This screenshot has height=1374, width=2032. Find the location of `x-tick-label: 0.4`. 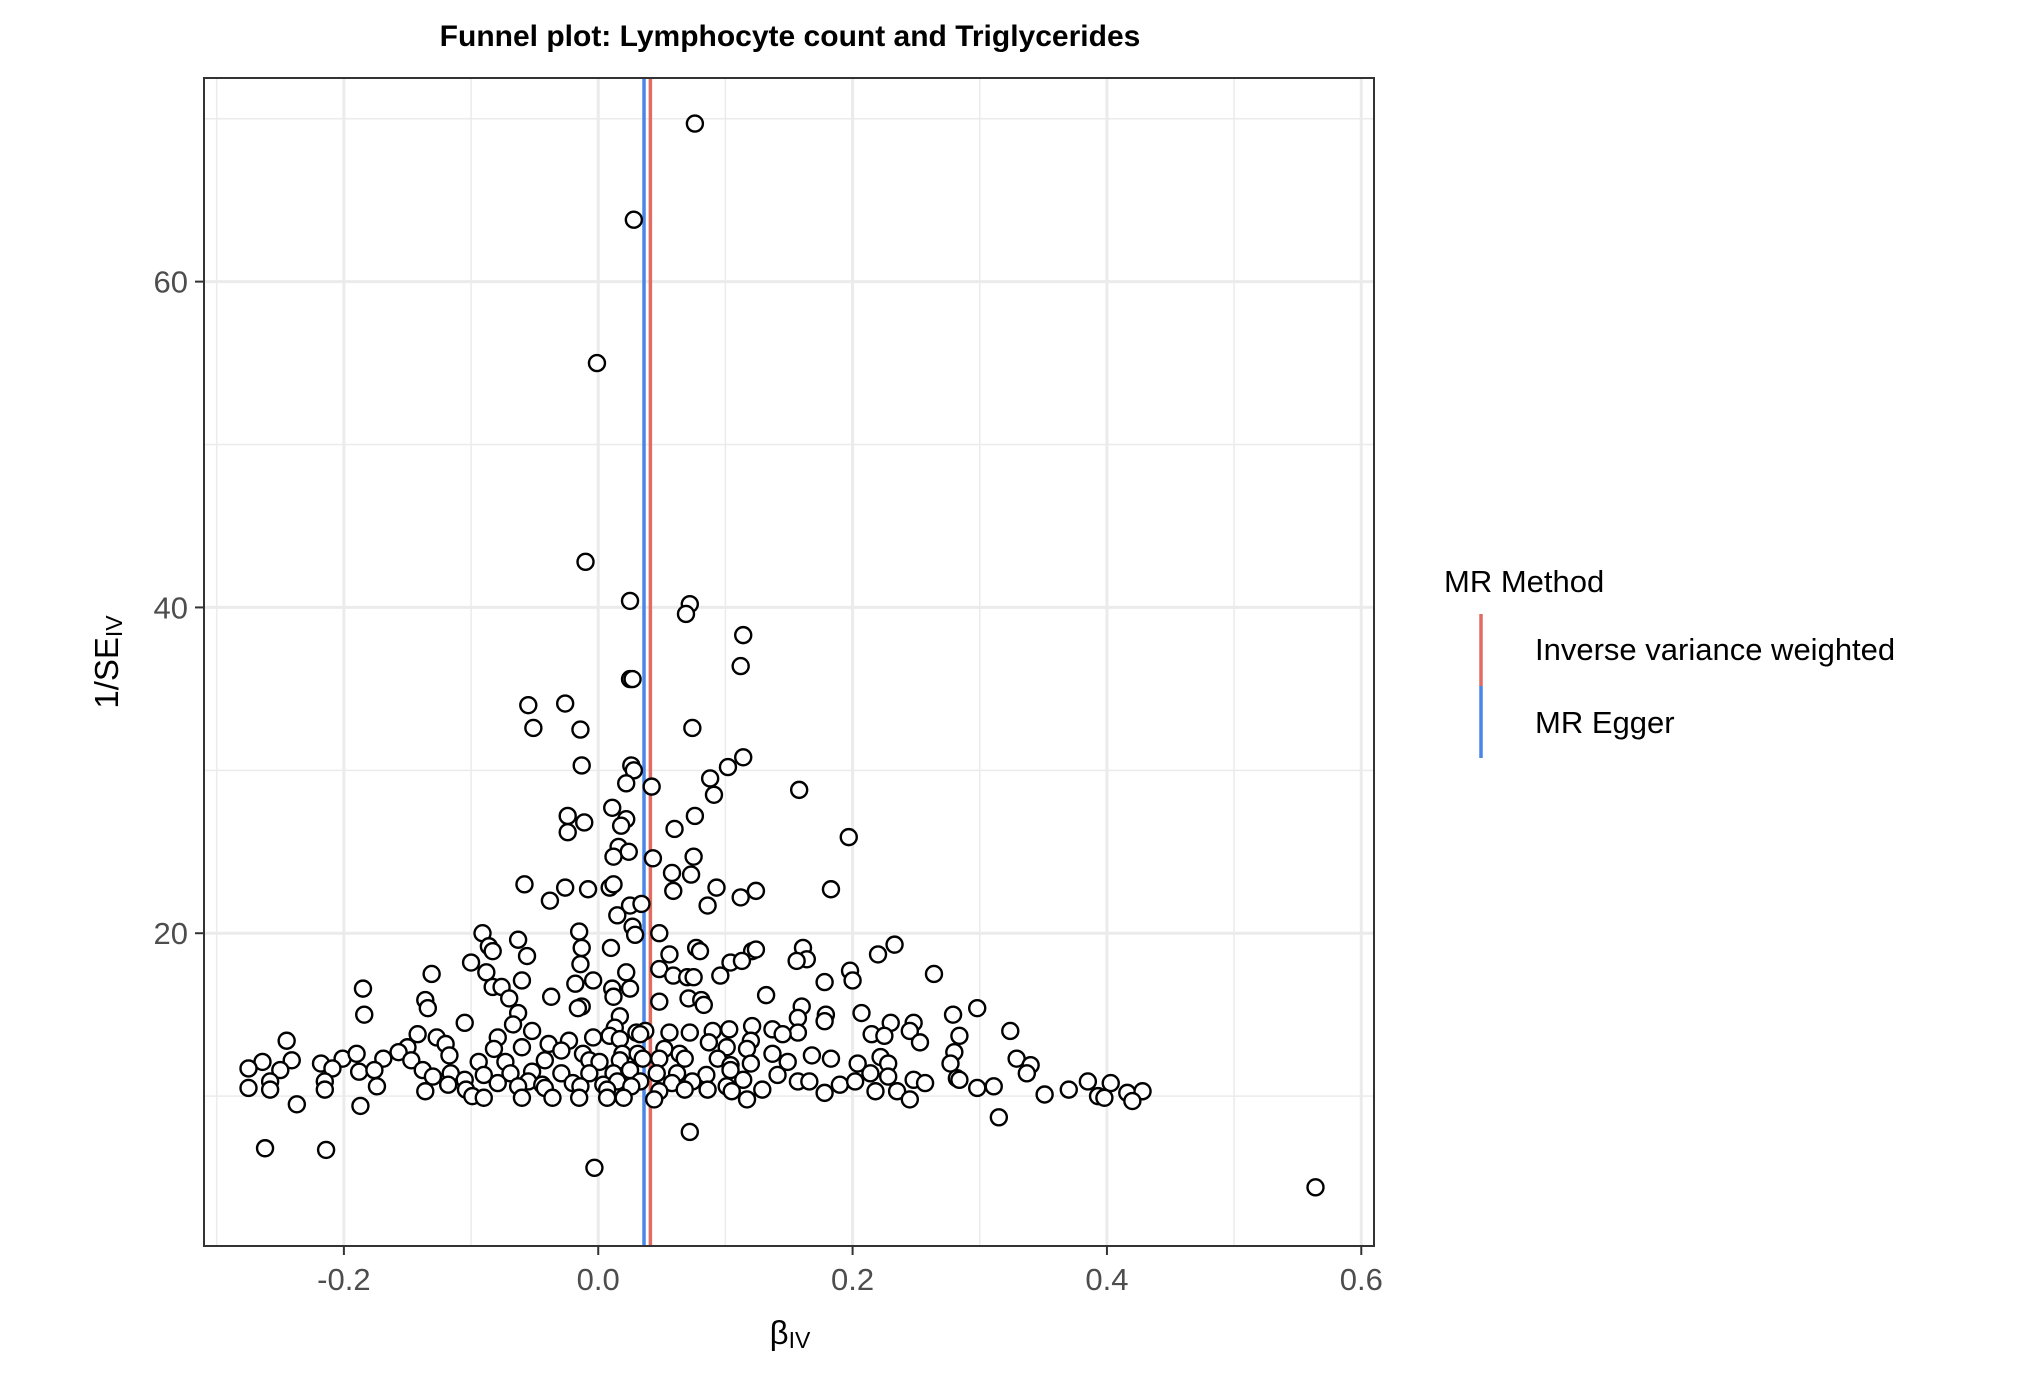

x-tick-label: 0.4 is located at coordinates (1106, 1279).